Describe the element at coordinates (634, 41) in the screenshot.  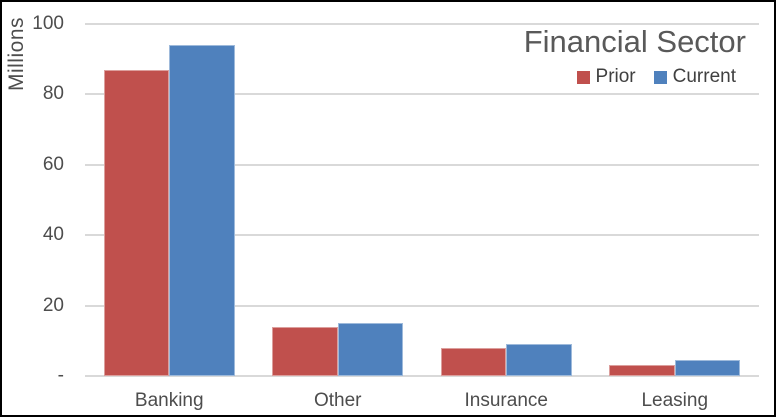
I see `chart-title: Financial Sector` at that location.